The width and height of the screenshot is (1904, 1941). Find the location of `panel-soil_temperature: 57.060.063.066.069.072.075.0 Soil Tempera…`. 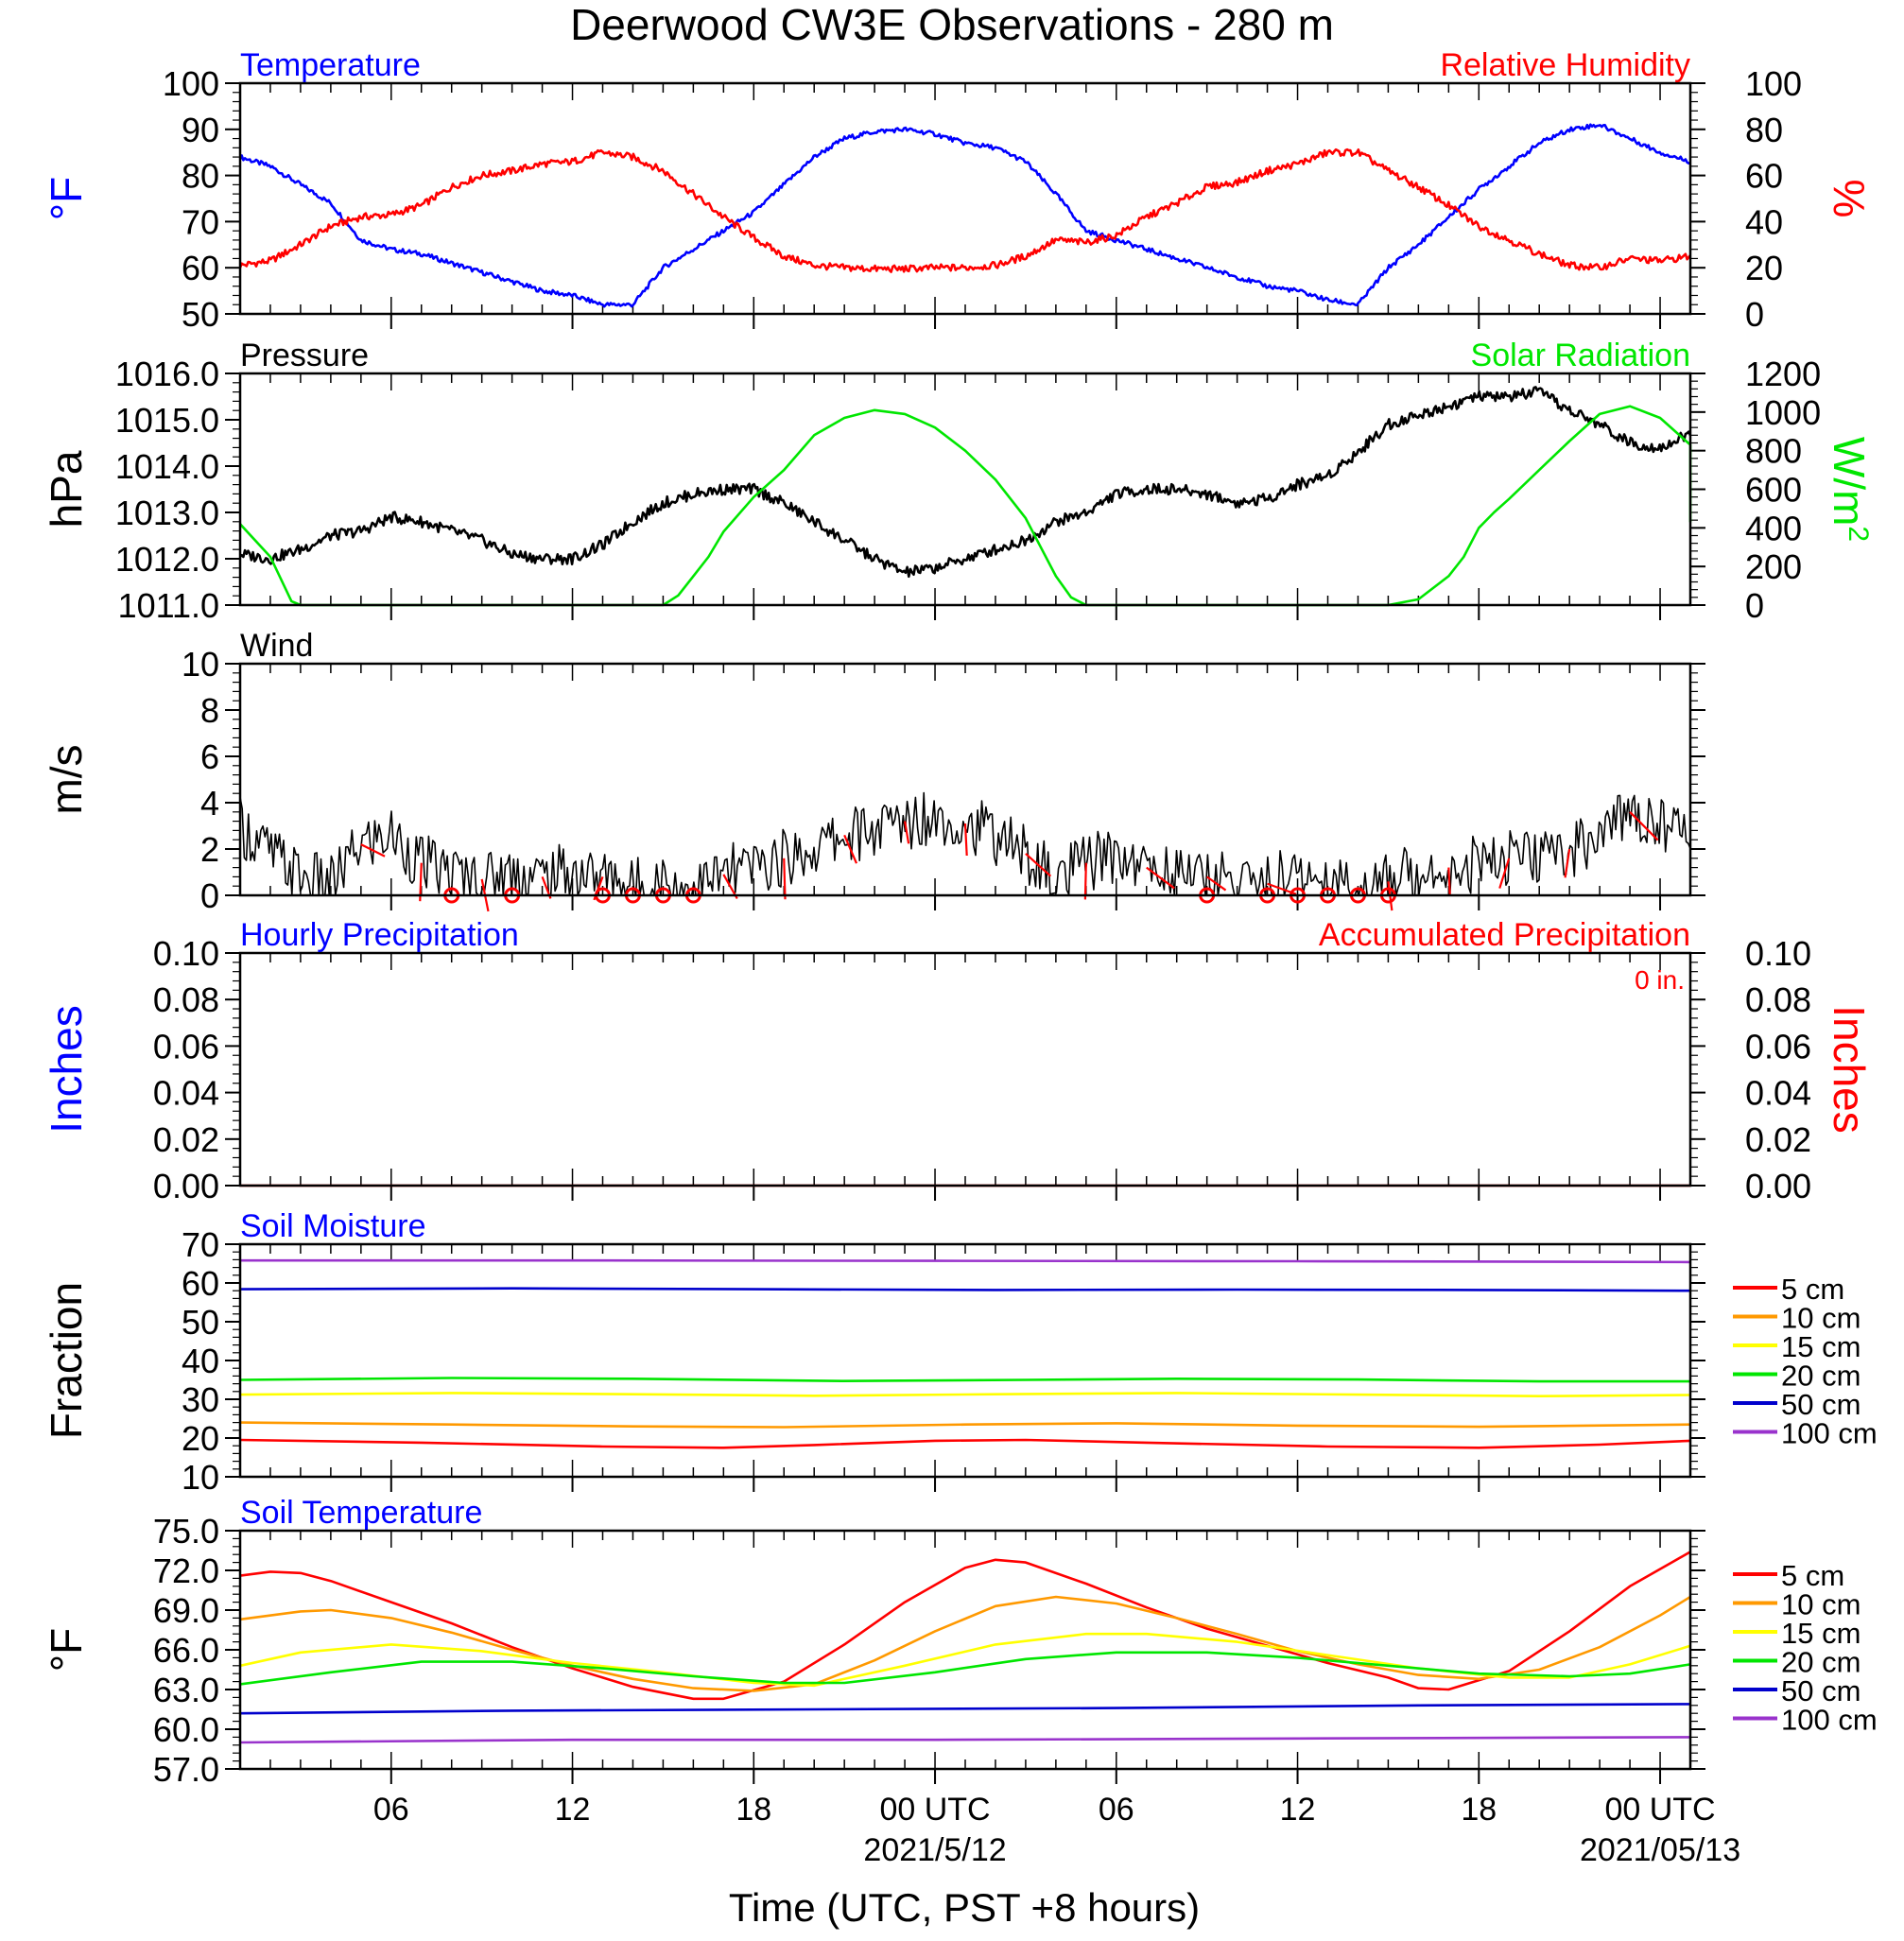

panel-soil_temperature: 57.060.063.066.069.072.075.0 Soil Tempera… is located at coordinates (960, 1642).